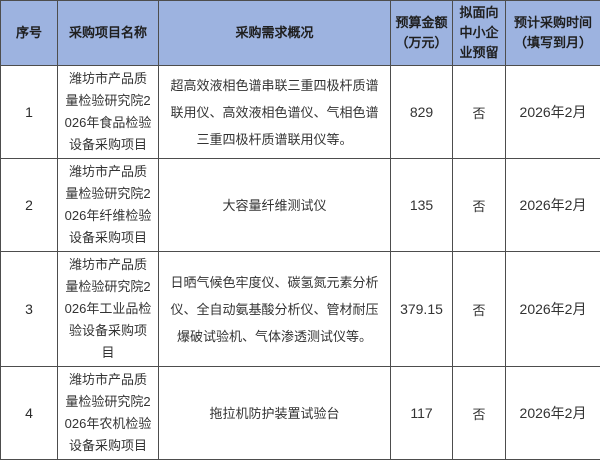 The width and height of the screenshot is (600, 460). I want to click on header-sme-reserved: 拟面向中小企业预留, so click(479, 33).